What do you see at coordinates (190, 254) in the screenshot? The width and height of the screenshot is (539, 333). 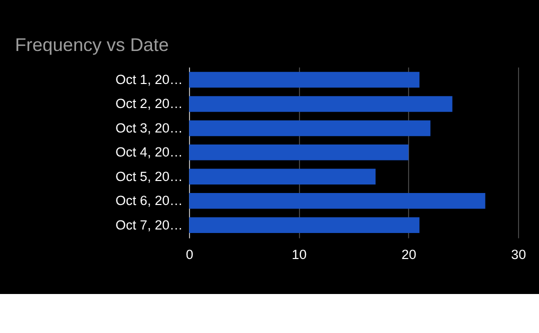 I see `x-tick-label: 0` at bounding box center [190, 254].